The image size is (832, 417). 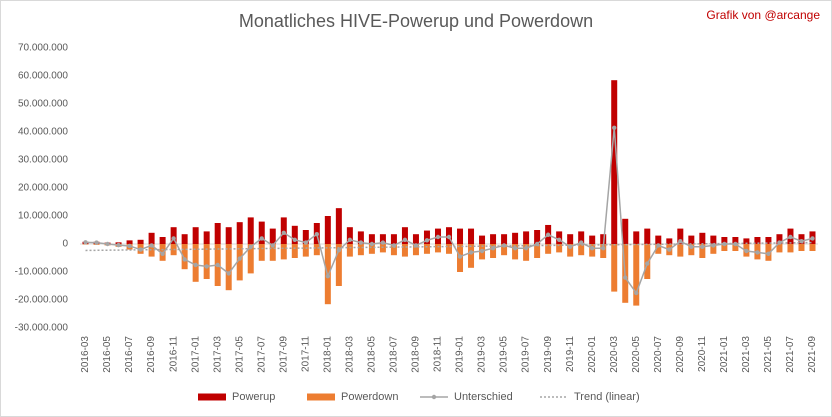 What do you see at coordinates (607, 397) in the screenshot?
I see `legend-label: Trend (linear)` at bounding box center [607, 397].